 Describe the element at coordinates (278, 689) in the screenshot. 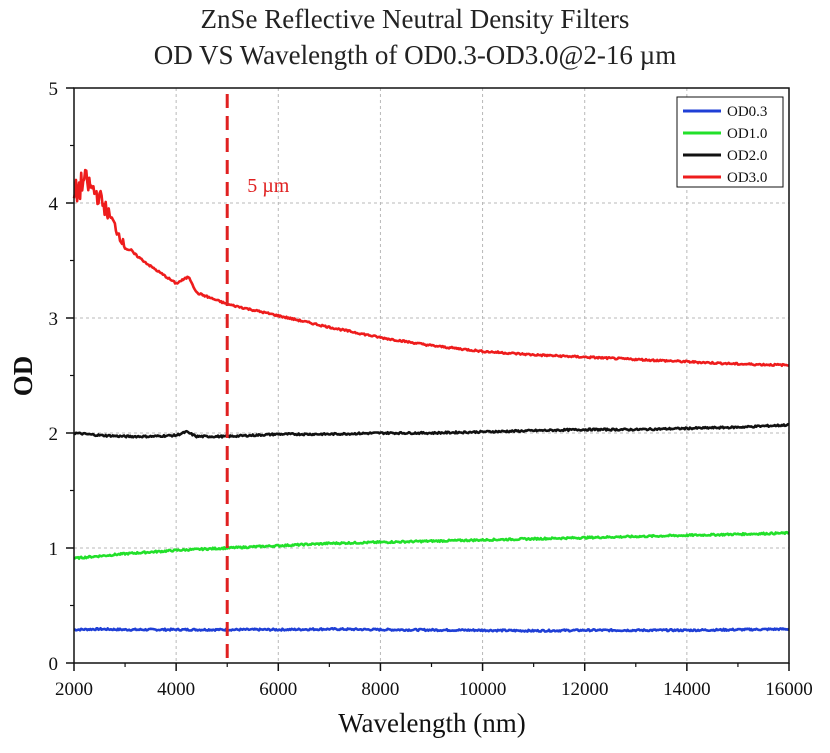

I see `x-tick-label: 6000` at that location.